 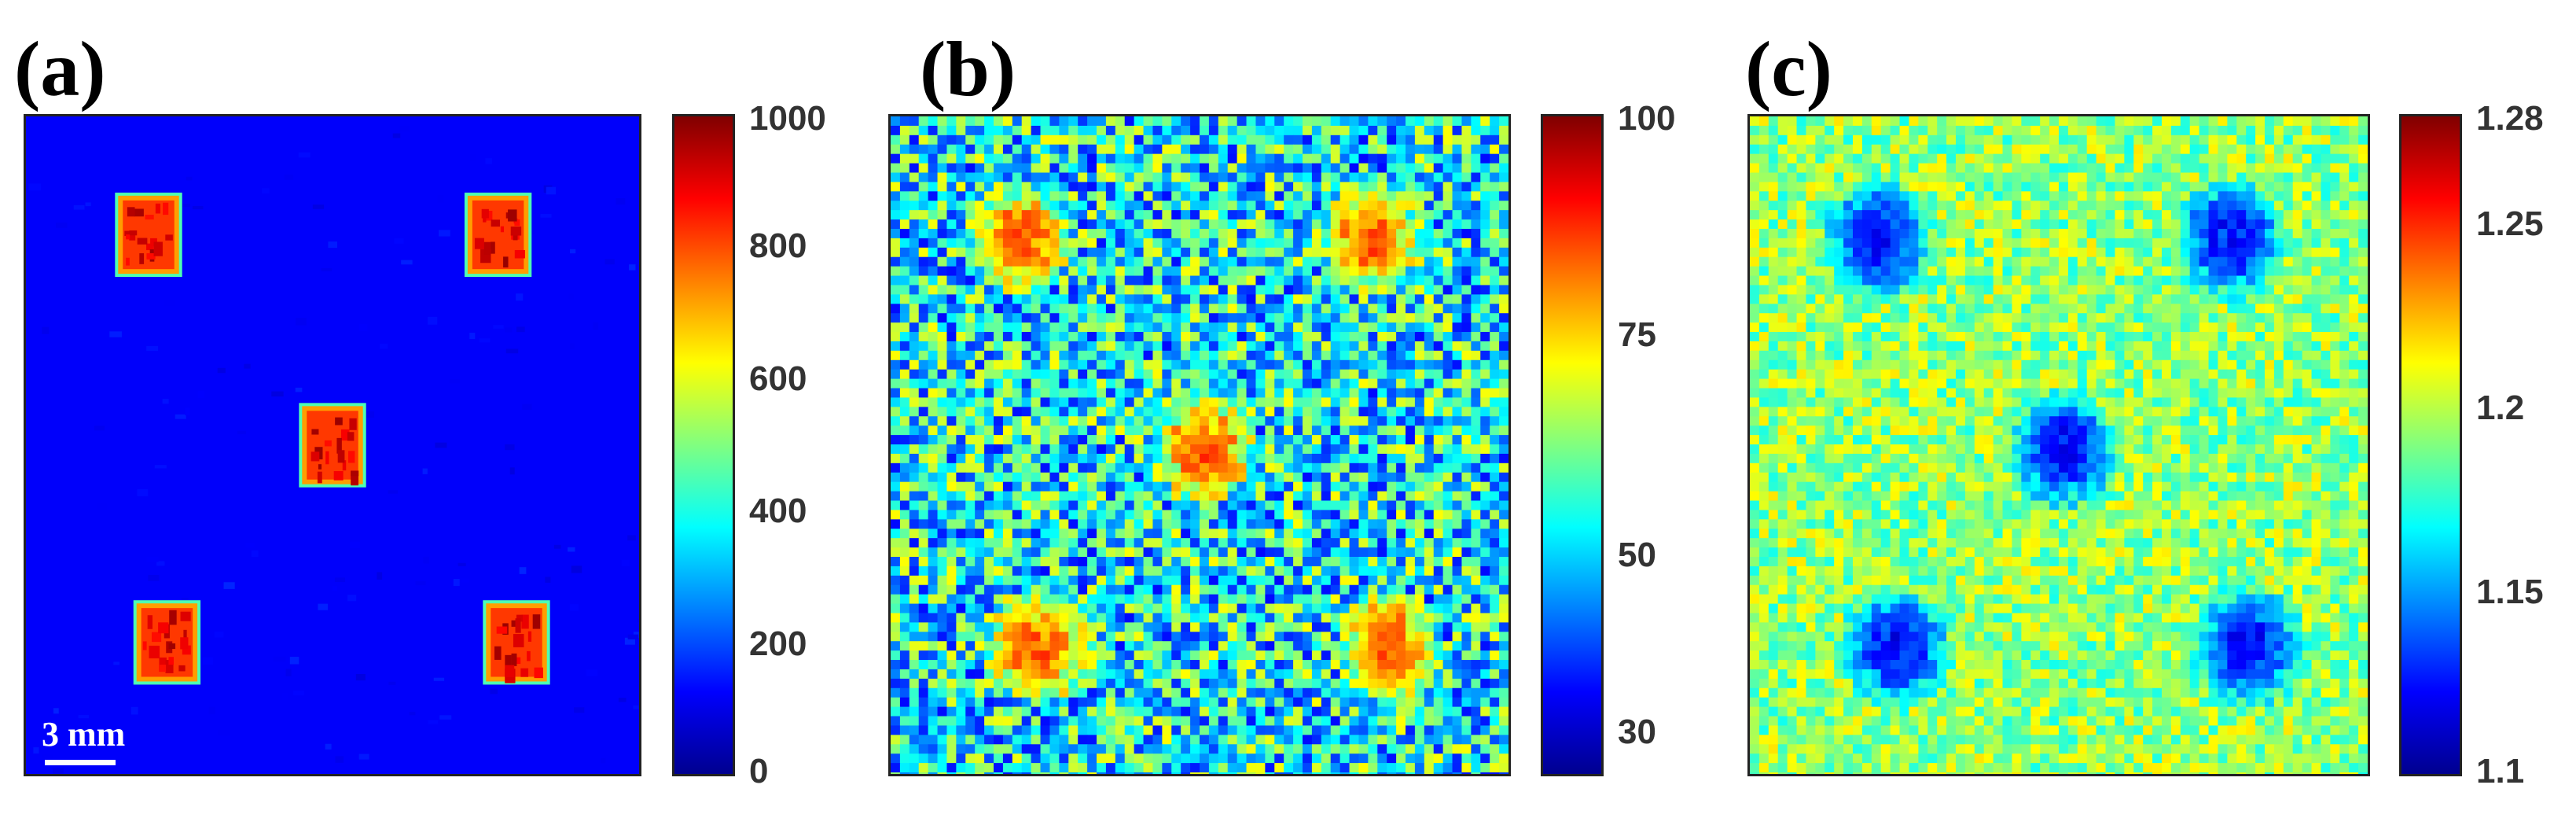 What do you see at coordinates (778, 247) in the screenshot?
I see `colorbar-tick-label: 800` at bounding box center [778, 247].